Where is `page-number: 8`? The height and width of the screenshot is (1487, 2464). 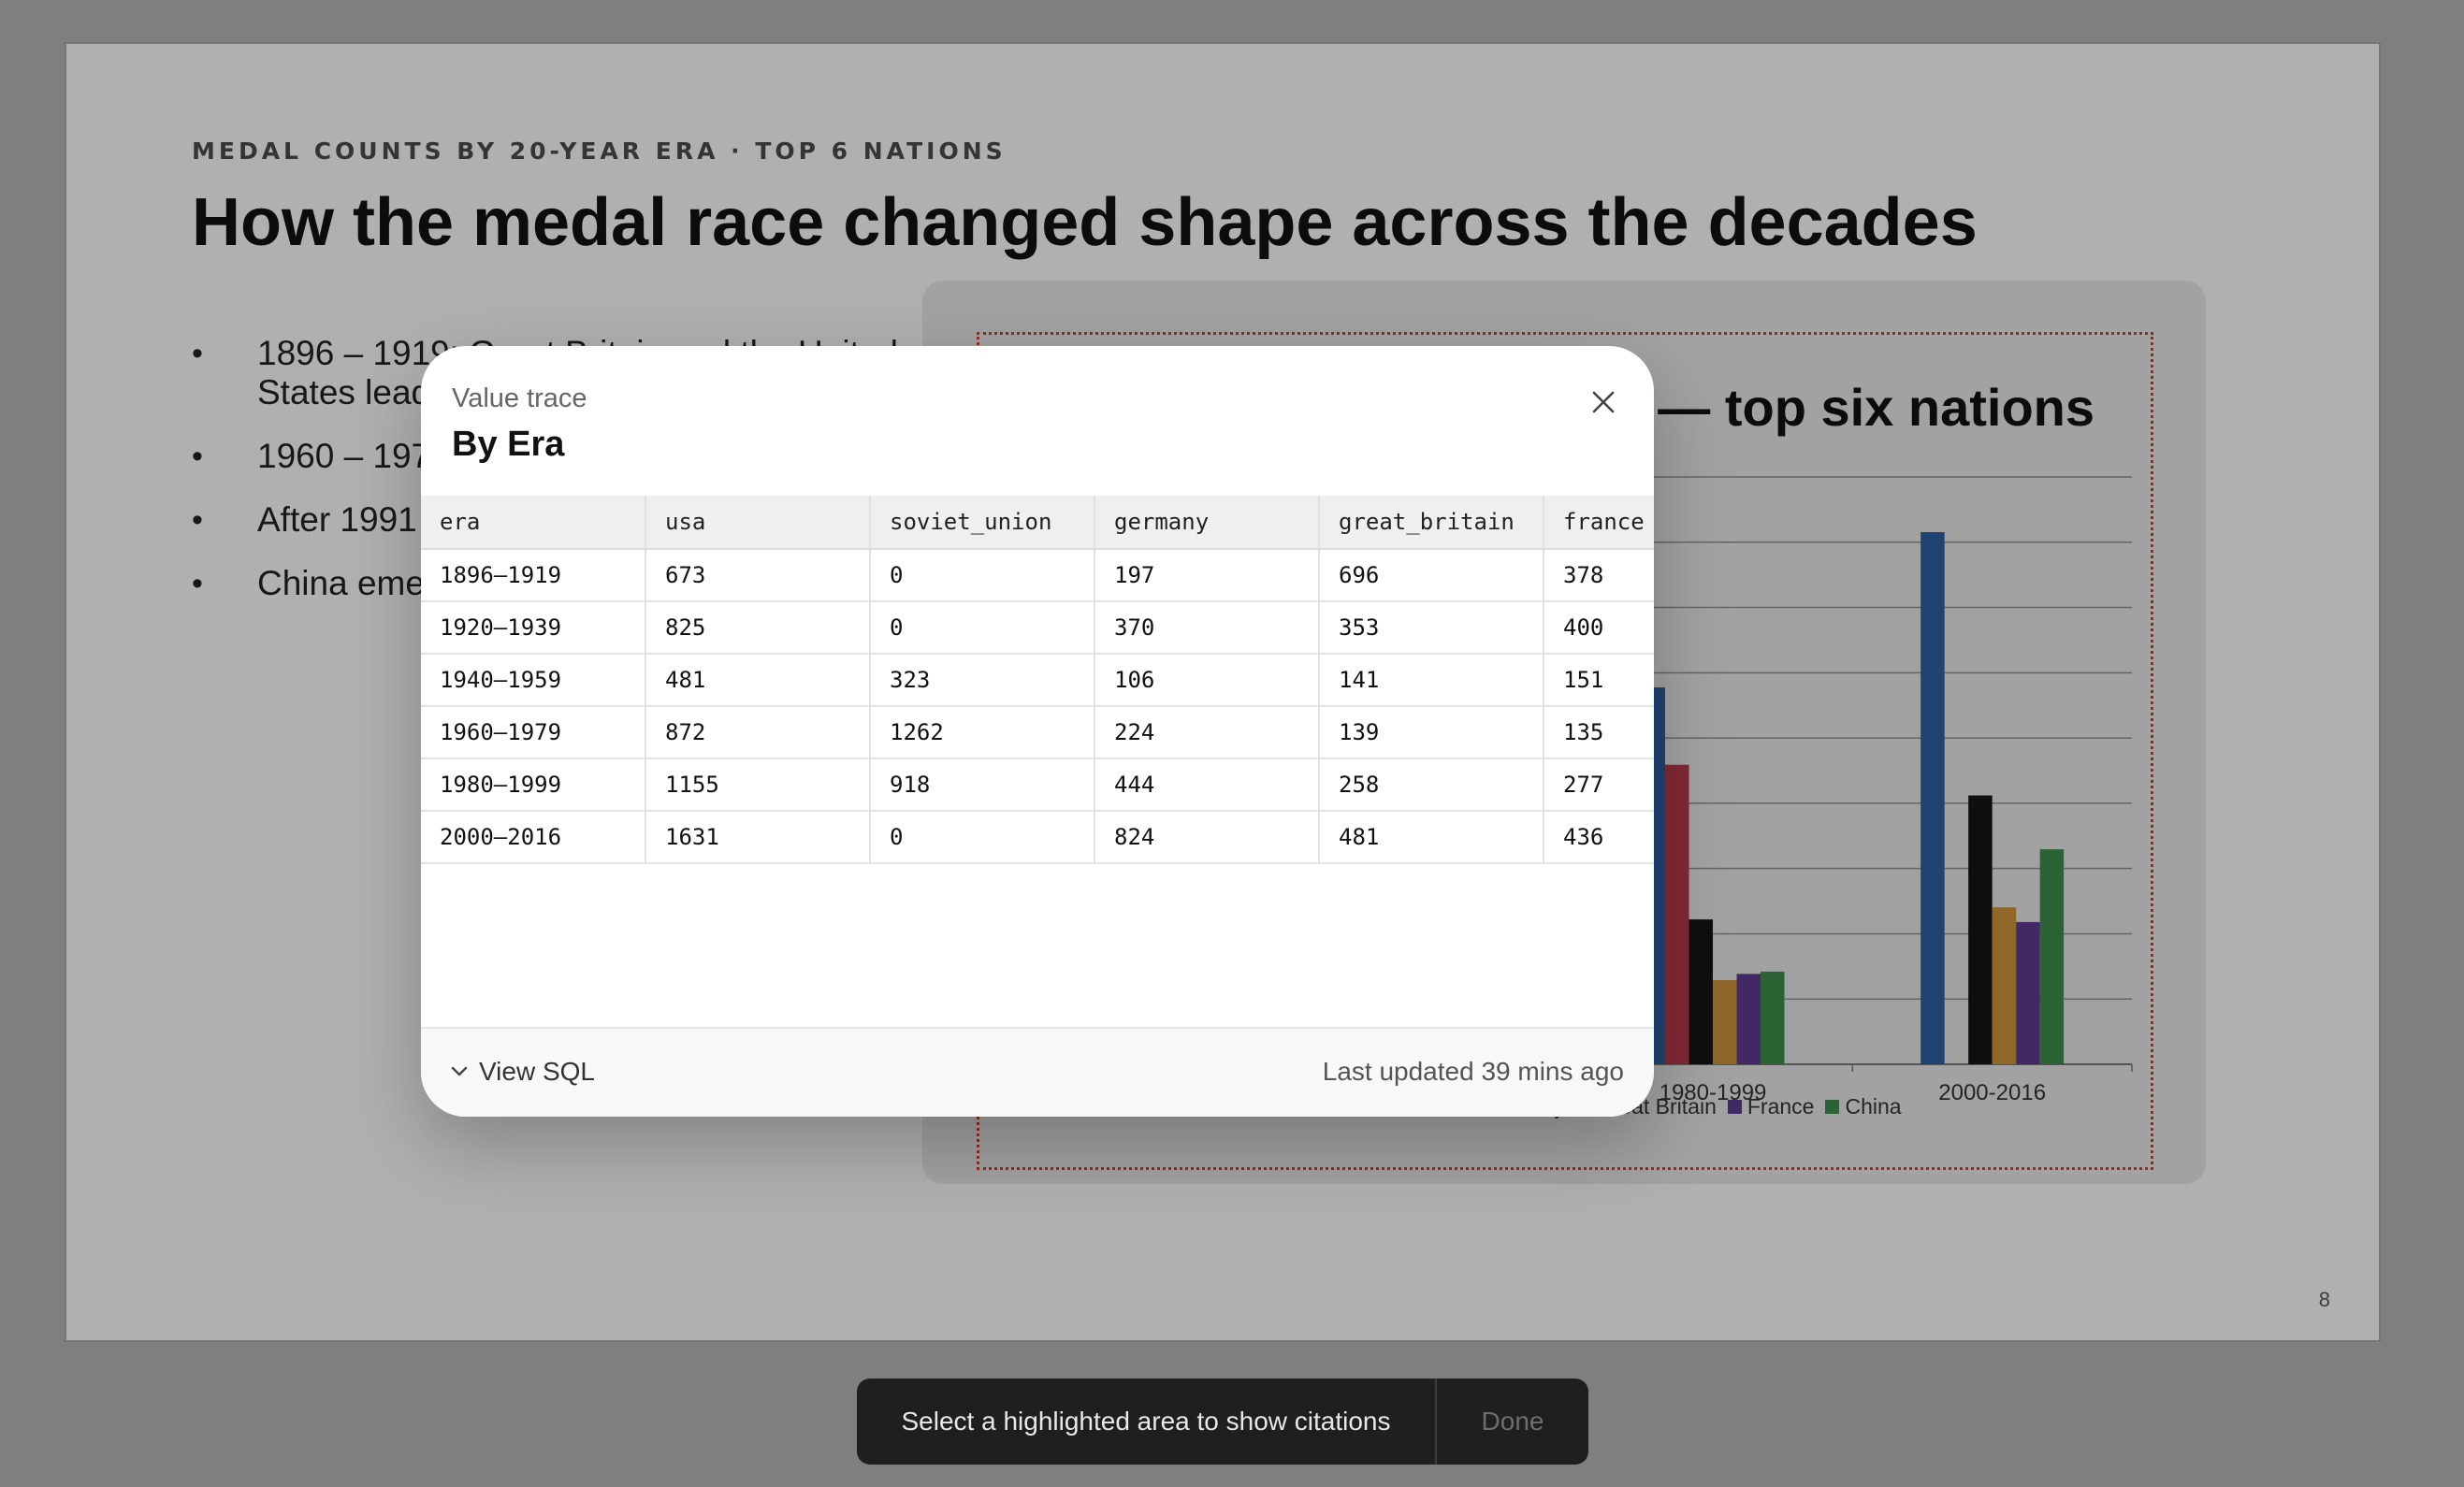 page-number: 8 is located at coordinates (2324, 1299).